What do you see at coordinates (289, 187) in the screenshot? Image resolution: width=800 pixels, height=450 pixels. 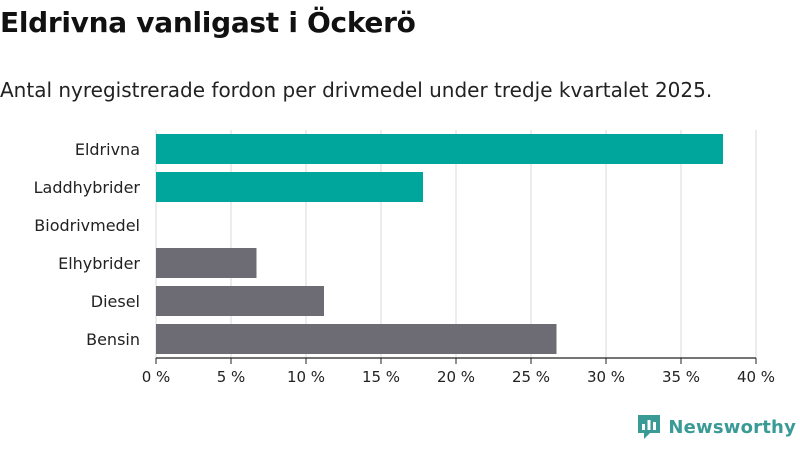 I see `bar-laddhybrider` at bounding box center [289, 187].